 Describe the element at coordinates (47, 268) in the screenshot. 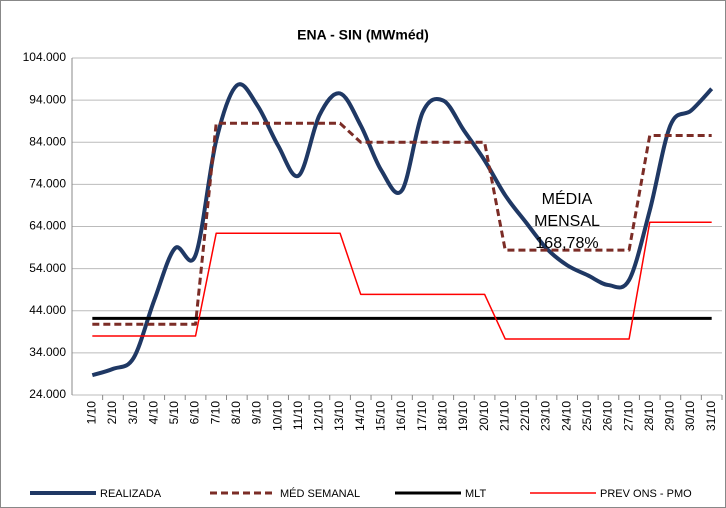

I see `y-tick-label: 54.000` at that location.